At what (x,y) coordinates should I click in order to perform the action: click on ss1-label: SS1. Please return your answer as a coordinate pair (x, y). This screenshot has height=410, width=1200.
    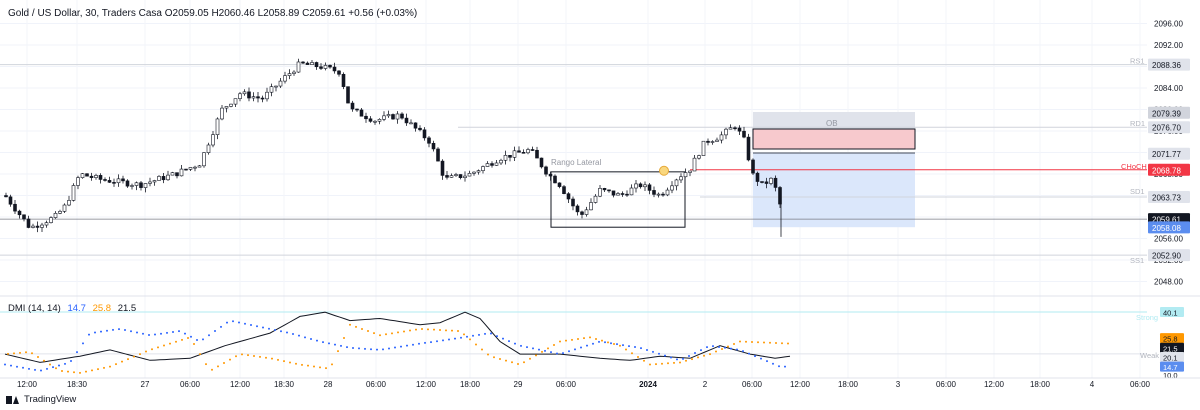
    Looking at the image, I should click on (1137, 260).